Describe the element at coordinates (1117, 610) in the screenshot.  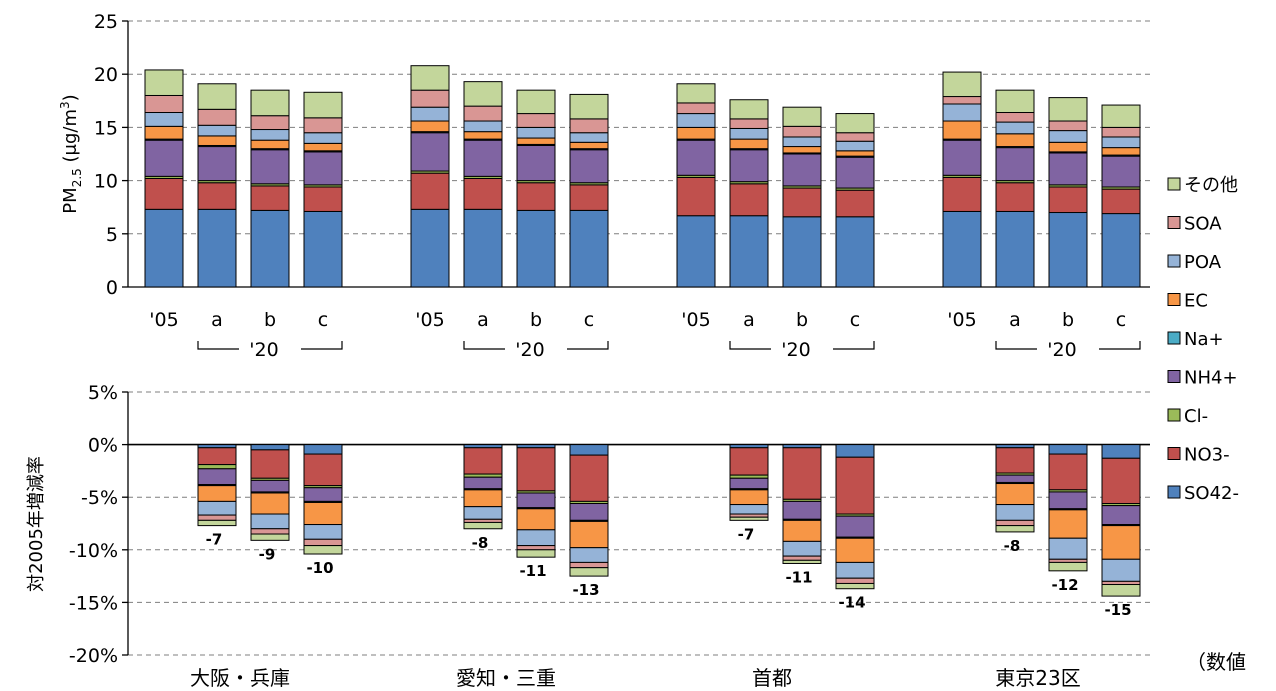
I see `total-change-label: -15` at that location.